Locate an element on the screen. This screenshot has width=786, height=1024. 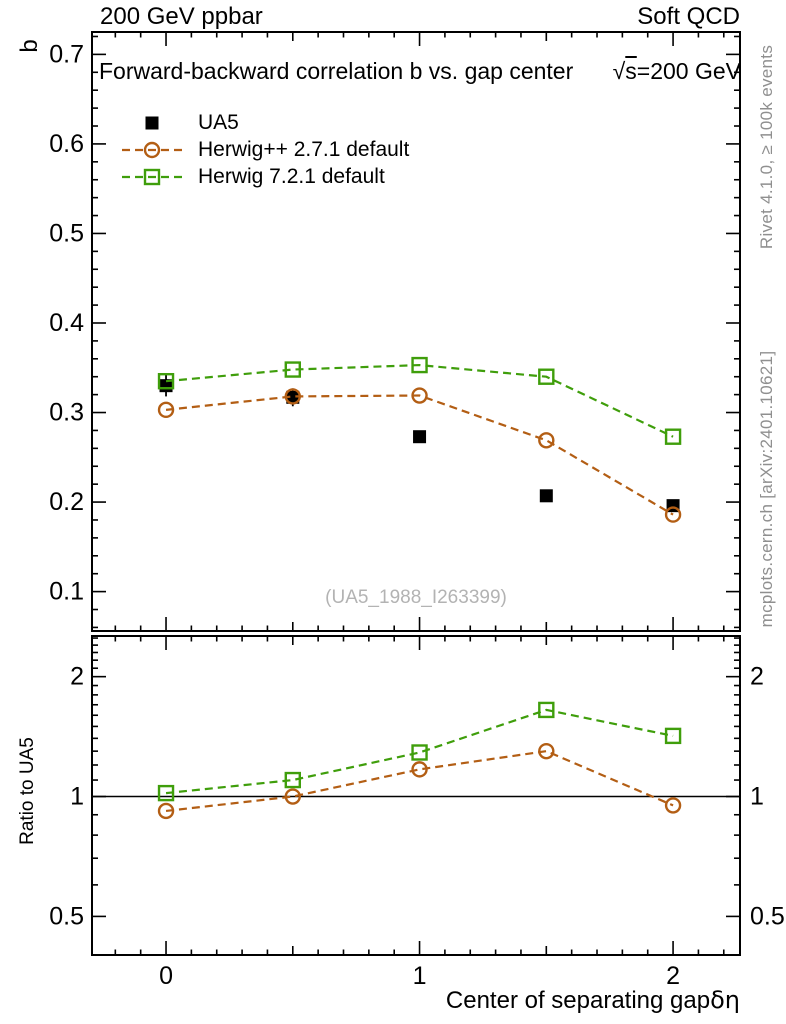
sqrt-icon: √ is located at coordinates (619, 71).